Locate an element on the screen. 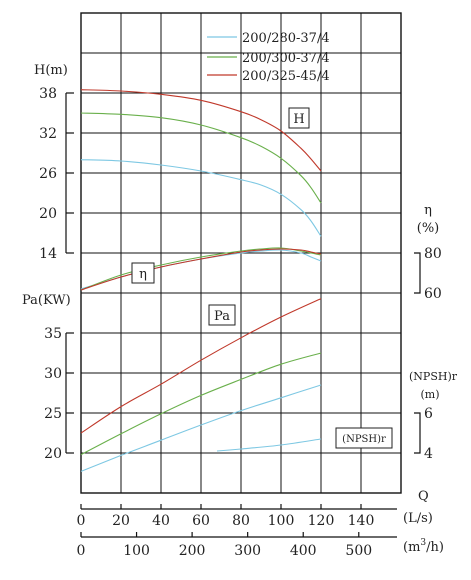 The width and height of the screenshot is (471, 580). q-ls-tick-label: 0 is located at coordinates (81, 521).